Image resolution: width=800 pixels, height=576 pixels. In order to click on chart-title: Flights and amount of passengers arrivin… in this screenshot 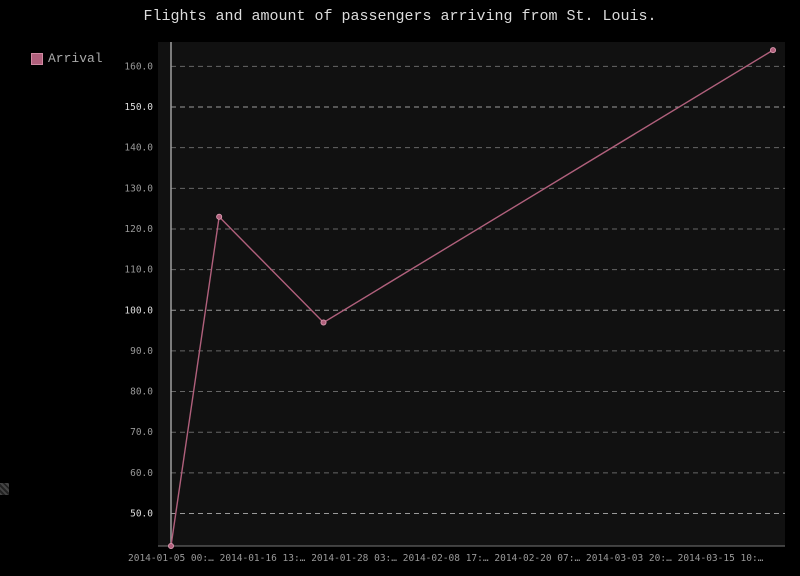, I will do `click(400, 16)`.